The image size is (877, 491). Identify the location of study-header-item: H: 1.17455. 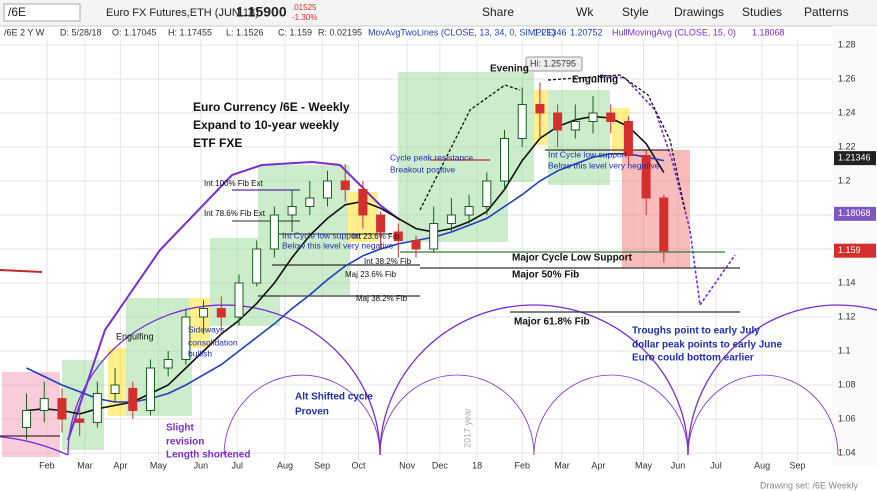
(190, 32).